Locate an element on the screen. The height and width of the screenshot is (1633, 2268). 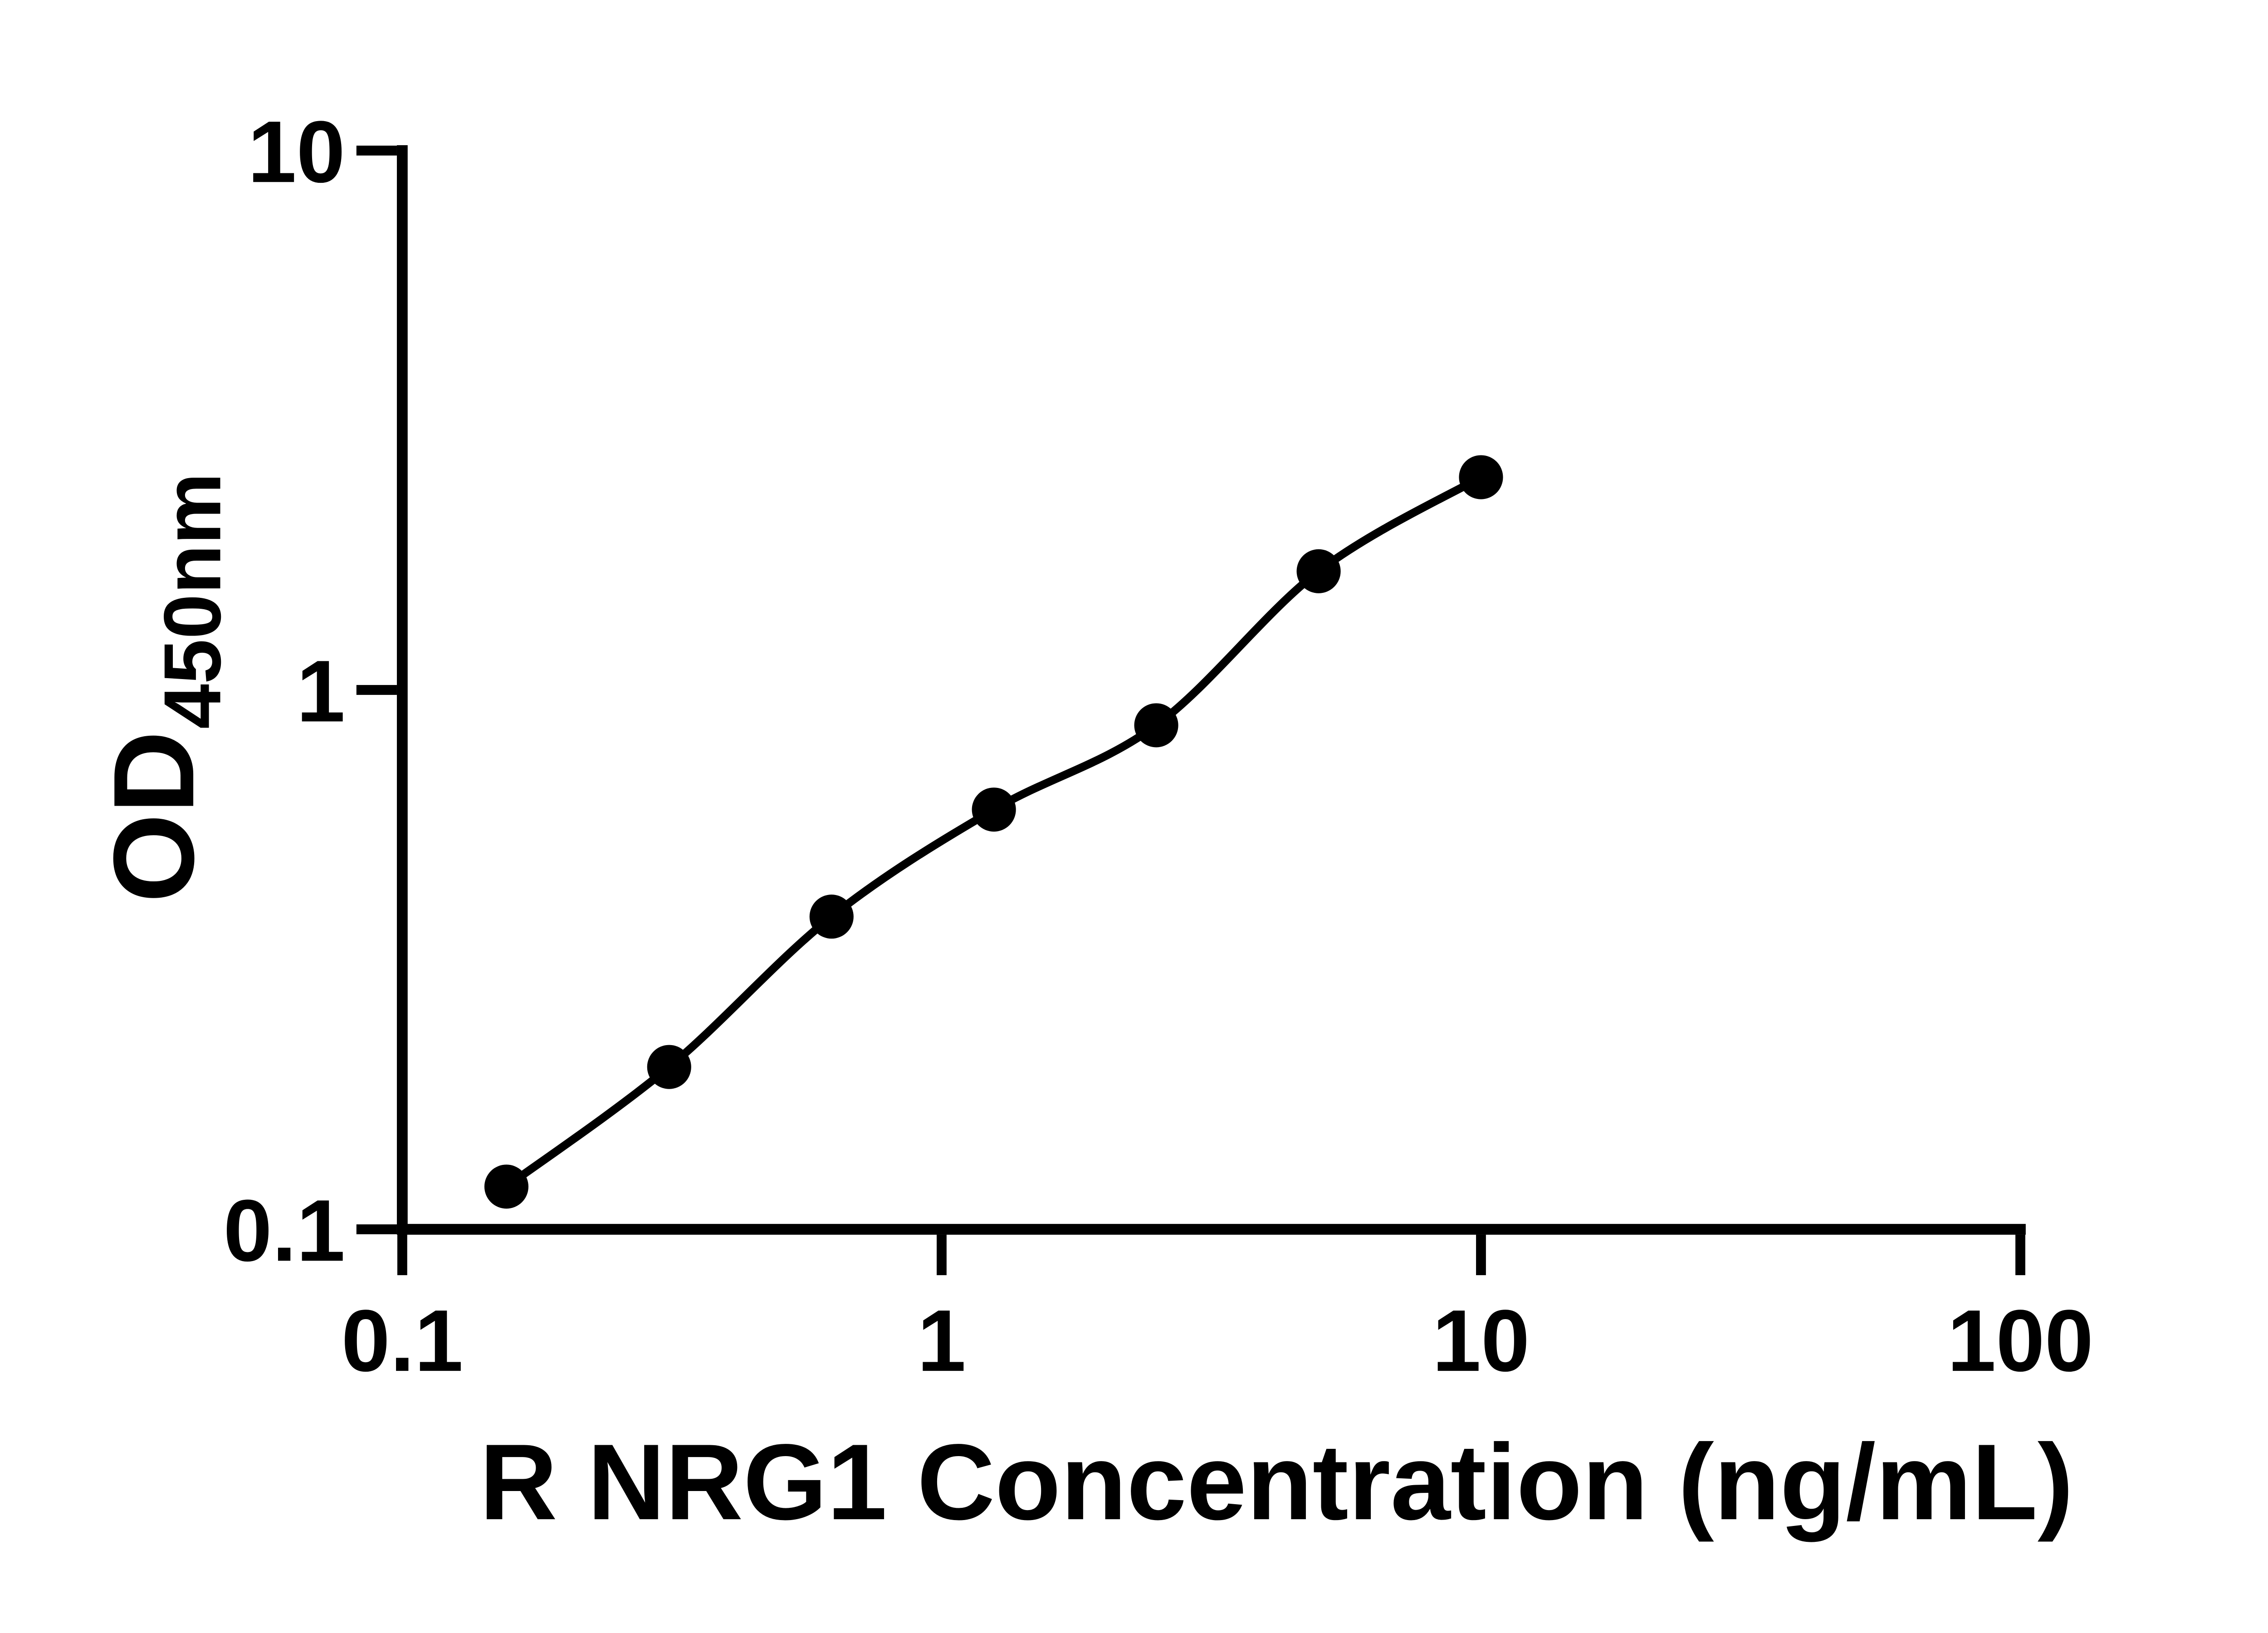
x-axis-tick-labels: 0.1 1 10 100 is located at coordinates (1218, 1340).